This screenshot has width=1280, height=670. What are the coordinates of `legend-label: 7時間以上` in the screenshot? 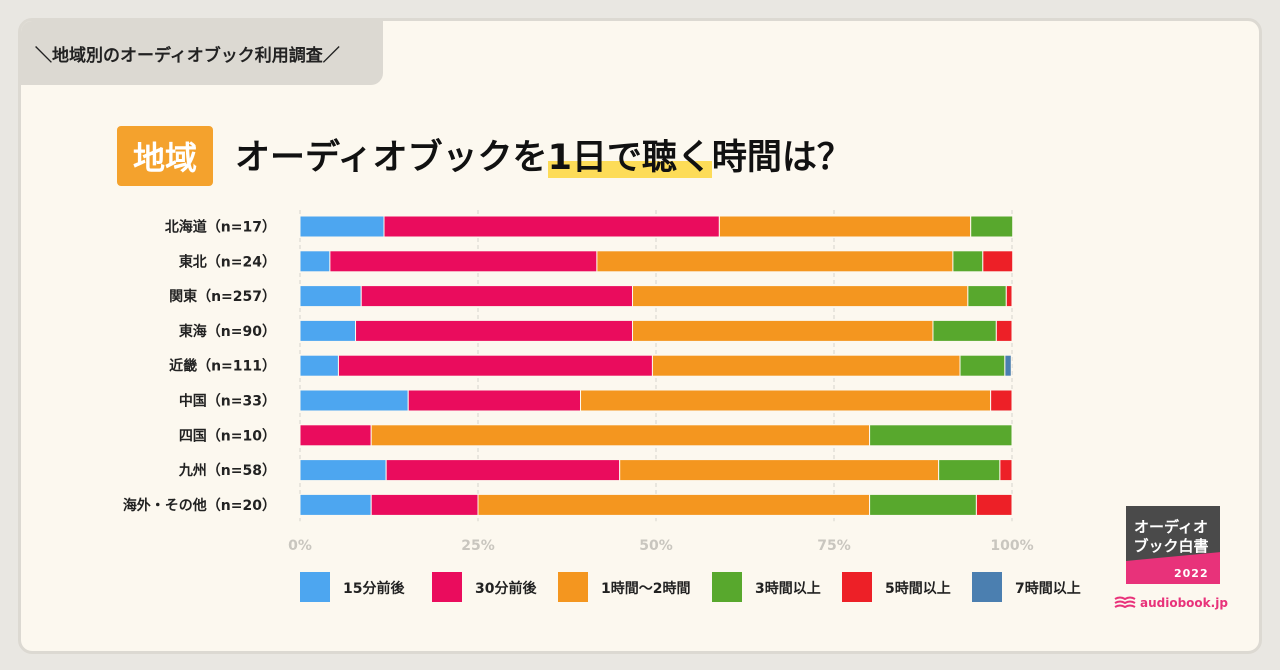 It's located at (1048, 588).